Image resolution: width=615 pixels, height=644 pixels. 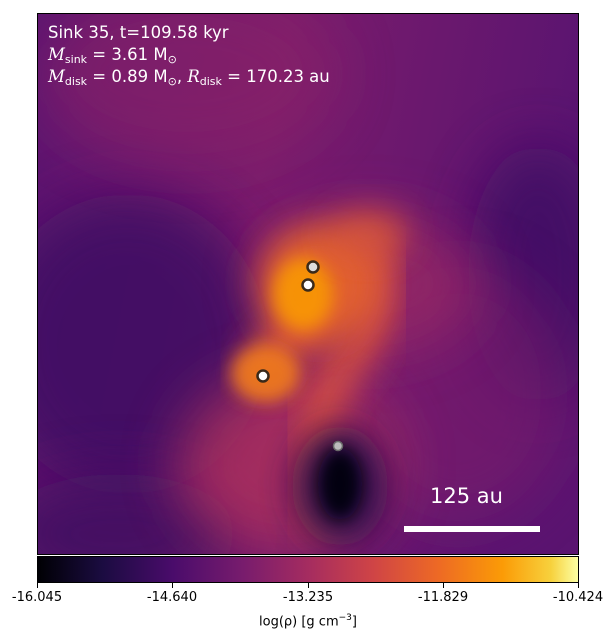 I want to click on colorbar-label-main: log(ρ) [g cm, so click(x=299, y=622).